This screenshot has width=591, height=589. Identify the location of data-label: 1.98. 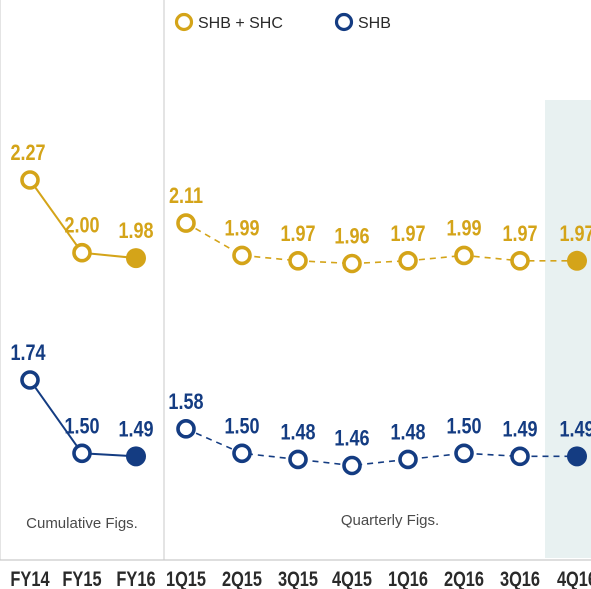
(135, 232).